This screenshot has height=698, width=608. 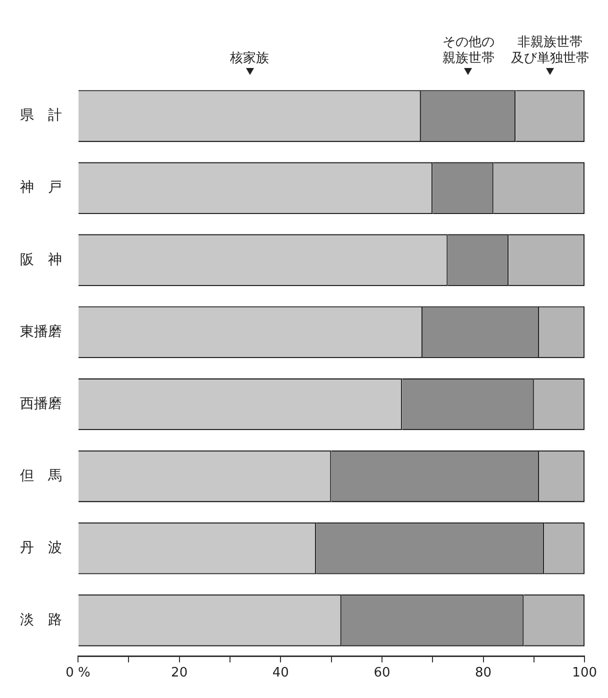 I want to click on series-label: 核家族, so click(x=249, y=58).